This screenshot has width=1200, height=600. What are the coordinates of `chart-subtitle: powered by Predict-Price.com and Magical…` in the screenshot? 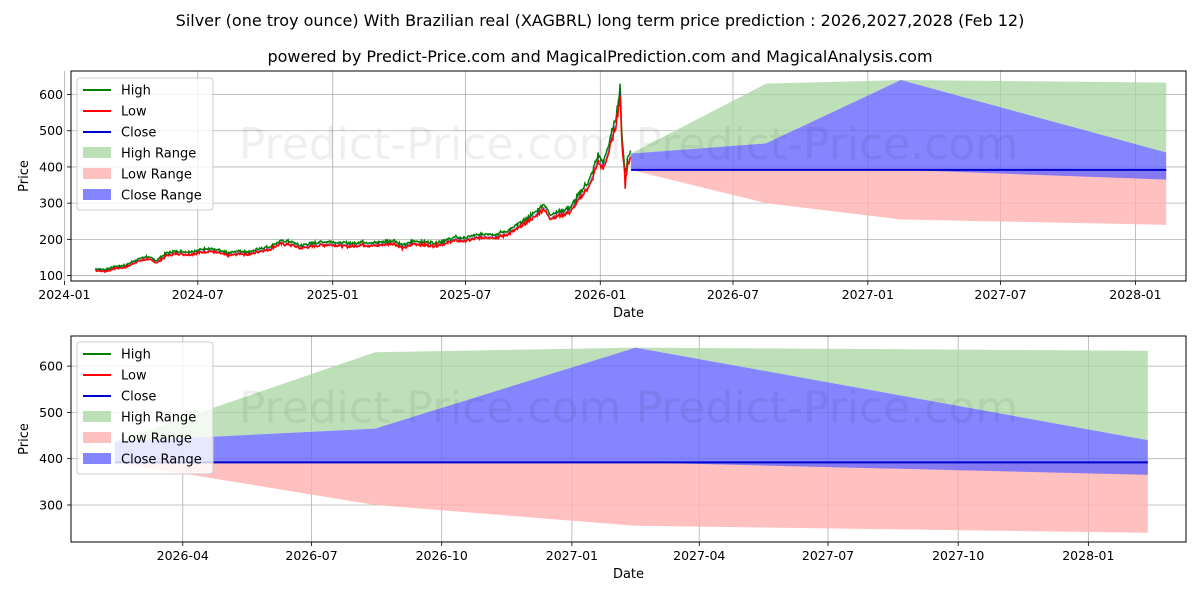 It's located at (599, 56).